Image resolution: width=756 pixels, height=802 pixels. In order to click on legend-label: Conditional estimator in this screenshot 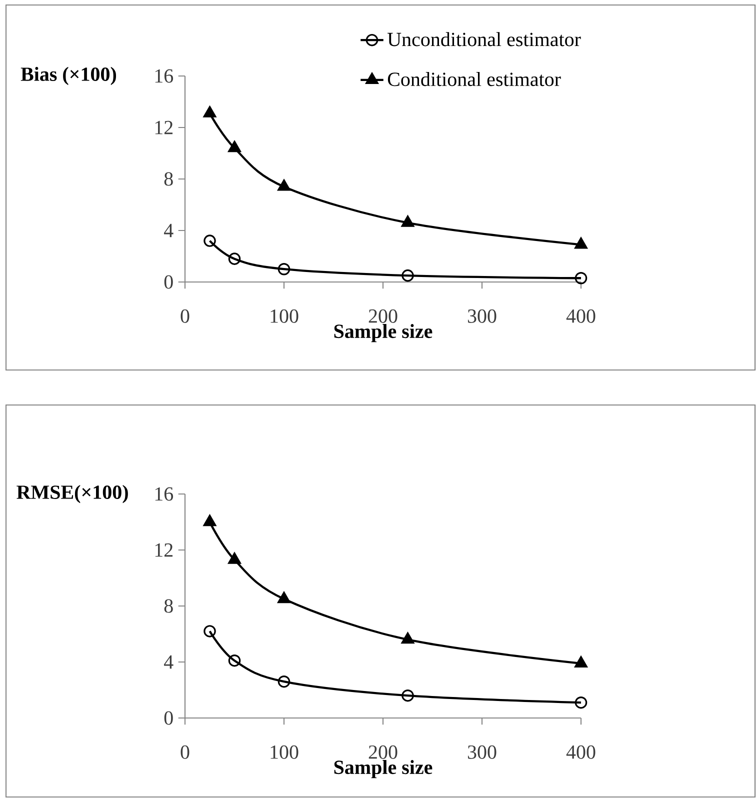, I will do `click(474, 79)`.